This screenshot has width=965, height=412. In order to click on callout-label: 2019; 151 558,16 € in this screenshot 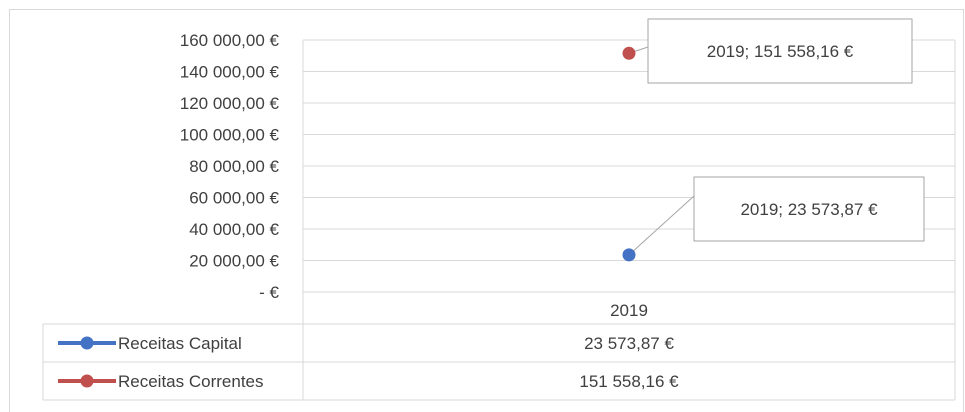, I will do `click(780, 51)`.